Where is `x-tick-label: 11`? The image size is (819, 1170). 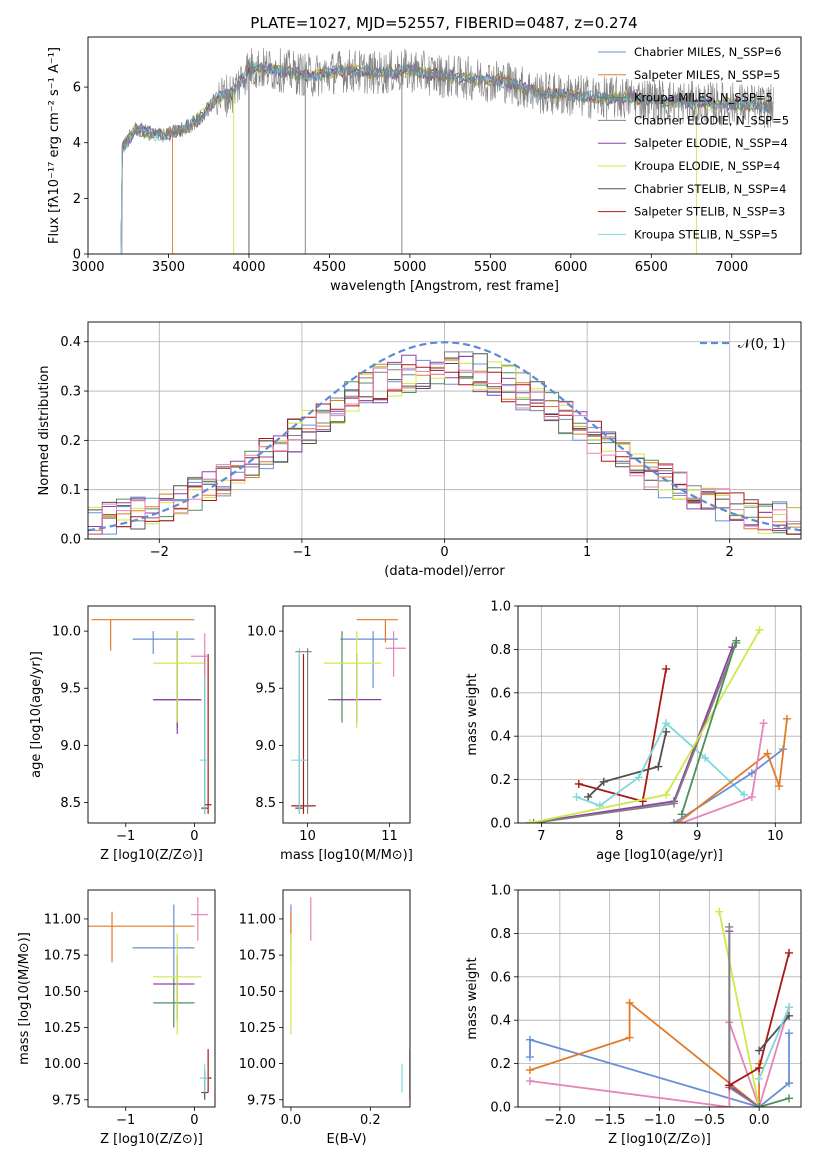
x-tick-label: 11 is located at coordinates (389, 836).